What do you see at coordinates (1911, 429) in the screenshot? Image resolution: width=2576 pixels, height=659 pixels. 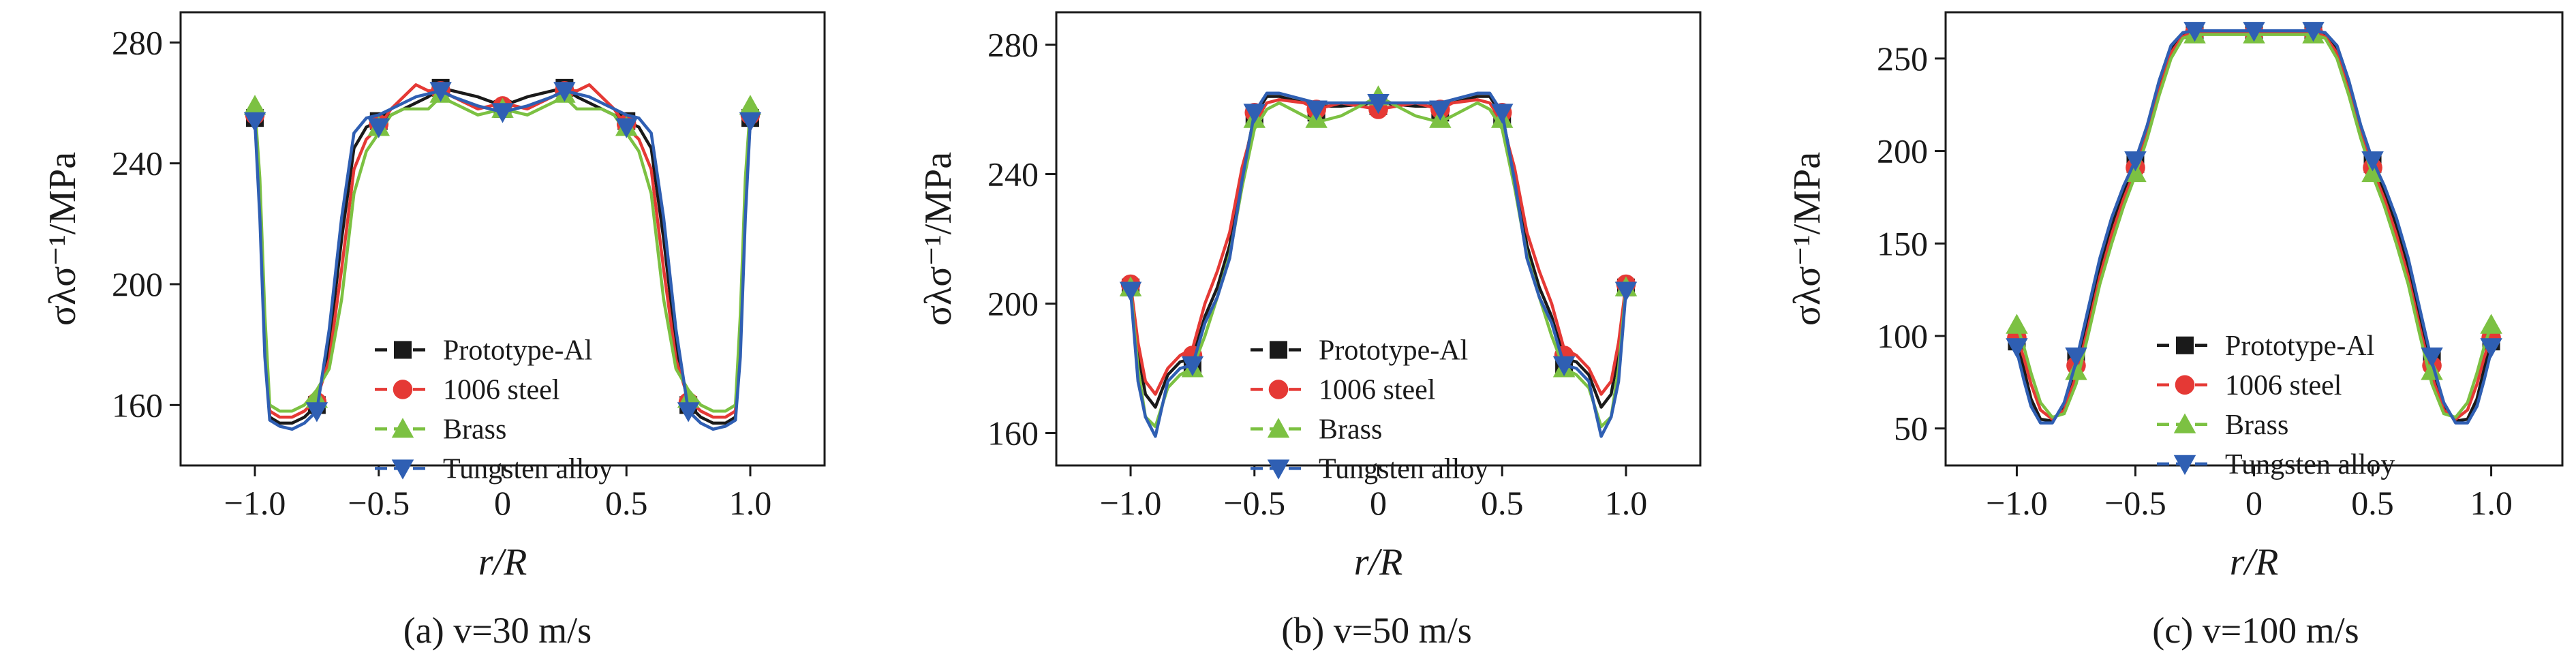 I see `y-tick-label: 50` at bounding box center [1911, 429].